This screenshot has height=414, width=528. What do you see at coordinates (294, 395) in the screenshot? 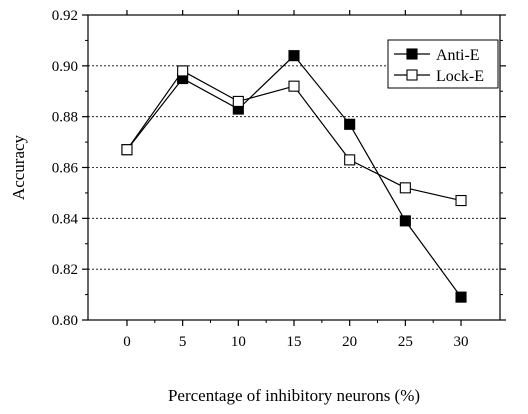
I see `x-axis-title: Percentage of inhibitory neurons (%)` at bounding box center [294, 395].